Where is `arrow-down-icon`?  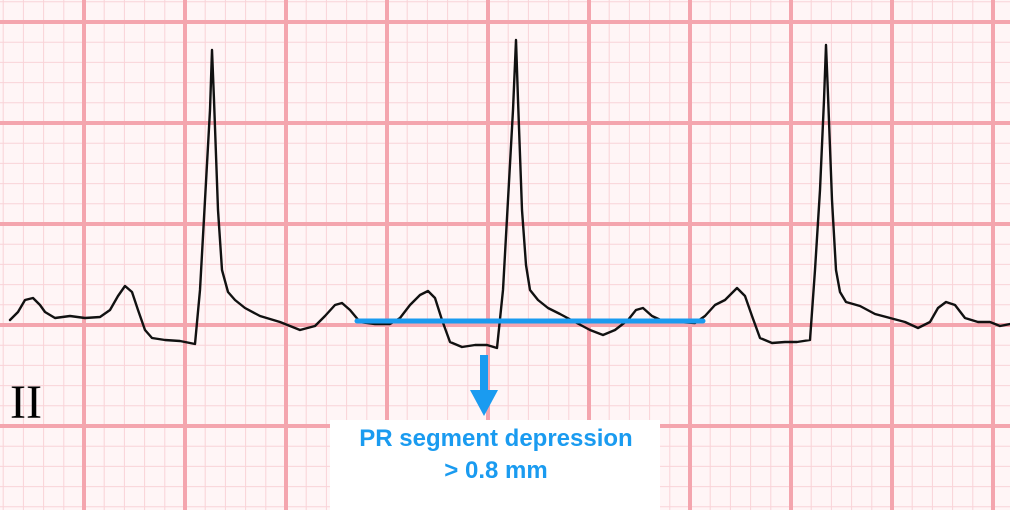
arrow-down-icon is located at coordinates (484, 403).